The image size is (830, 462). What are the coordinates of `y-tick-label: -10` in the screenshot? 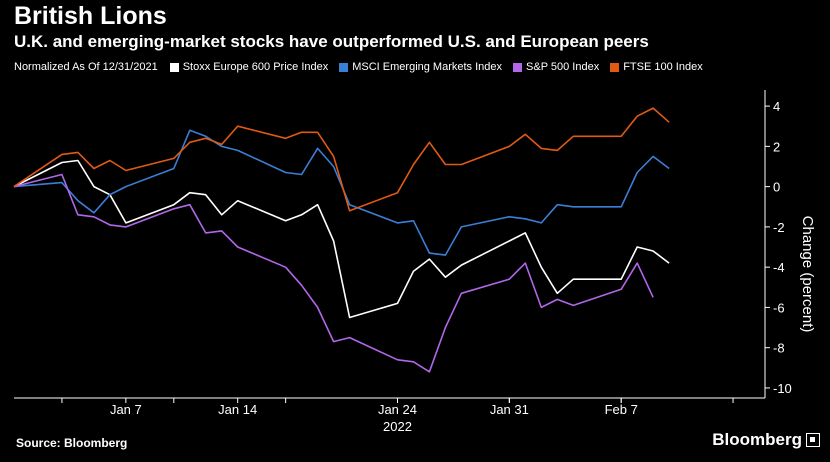 It's located at (782, 388).